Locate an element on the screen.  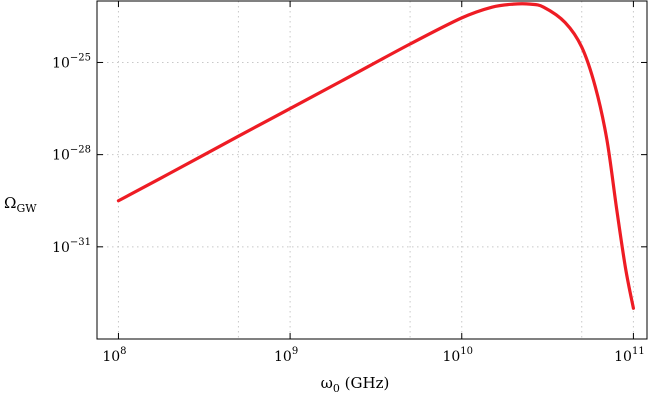
x-axis-label-unit: (GHz) is located at coordinates (364, 383).